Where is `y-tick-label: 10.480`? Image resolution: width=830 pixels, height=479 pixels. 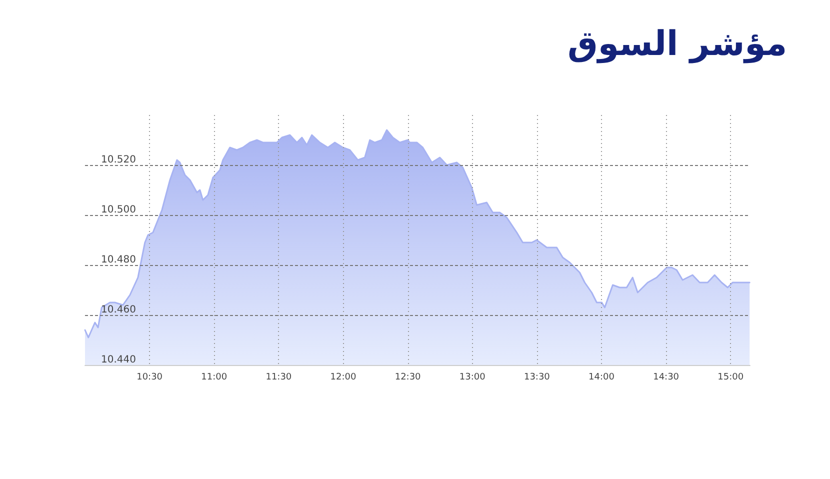
y-tick-label: 10.480 is located at coordinates (118, 260).